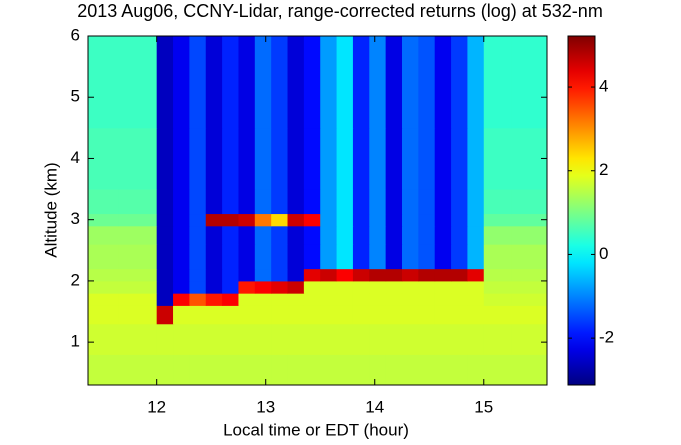 The image size is (681, 445). Describe the element at coordinates (316, 429) in the screenshot. I see `x-axis-label: Local time or EDT (hour)` at that location.